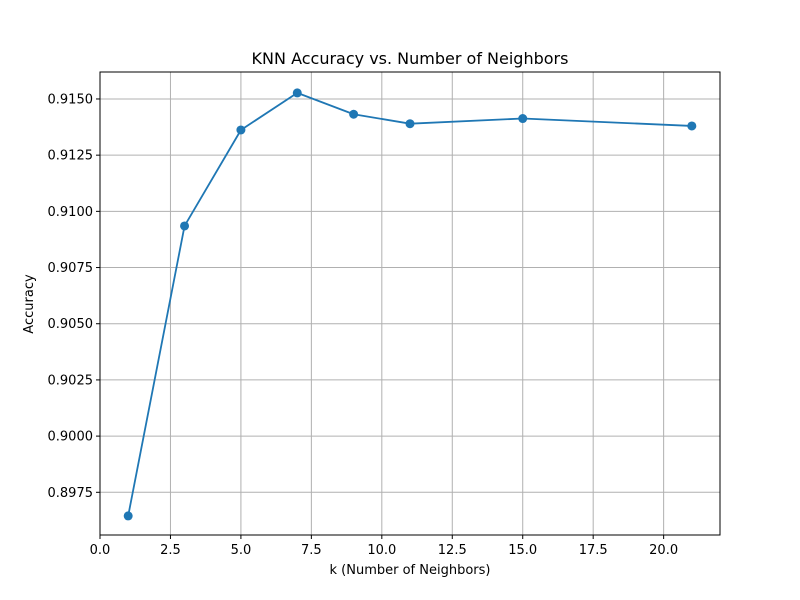  What do you see at coordinates (170, 550) in the screenshot?
I see `x-tick-label: 2.5` at bounding box center [170, 550].